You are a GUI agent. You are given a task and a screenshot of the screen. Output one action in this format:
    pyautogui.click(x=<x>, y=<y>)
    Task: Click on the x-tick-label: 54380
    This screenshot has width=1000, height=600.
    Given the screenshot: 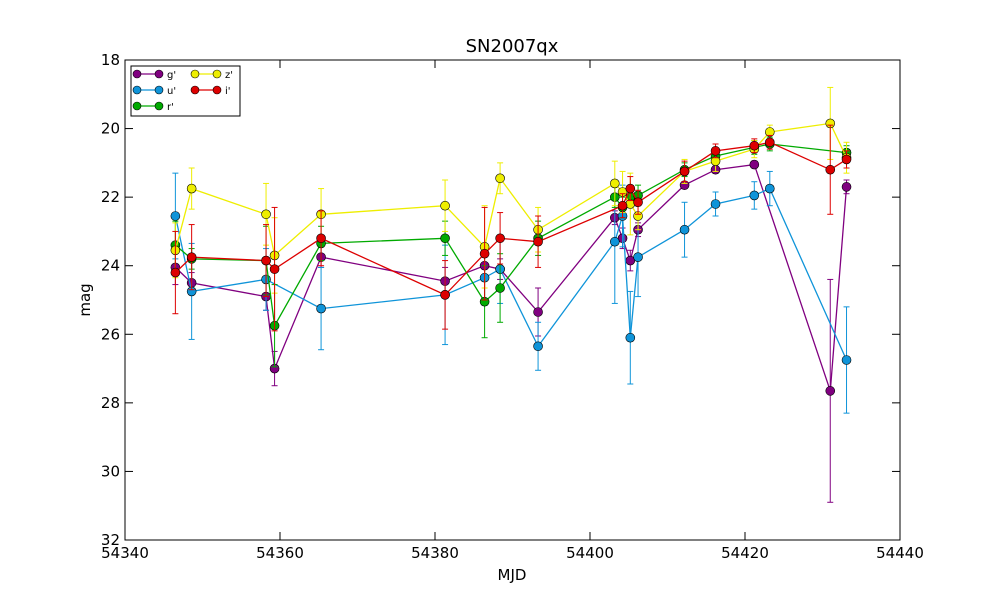 What is the action you would take?
    pyautogui.click(x=435, y=553)
    